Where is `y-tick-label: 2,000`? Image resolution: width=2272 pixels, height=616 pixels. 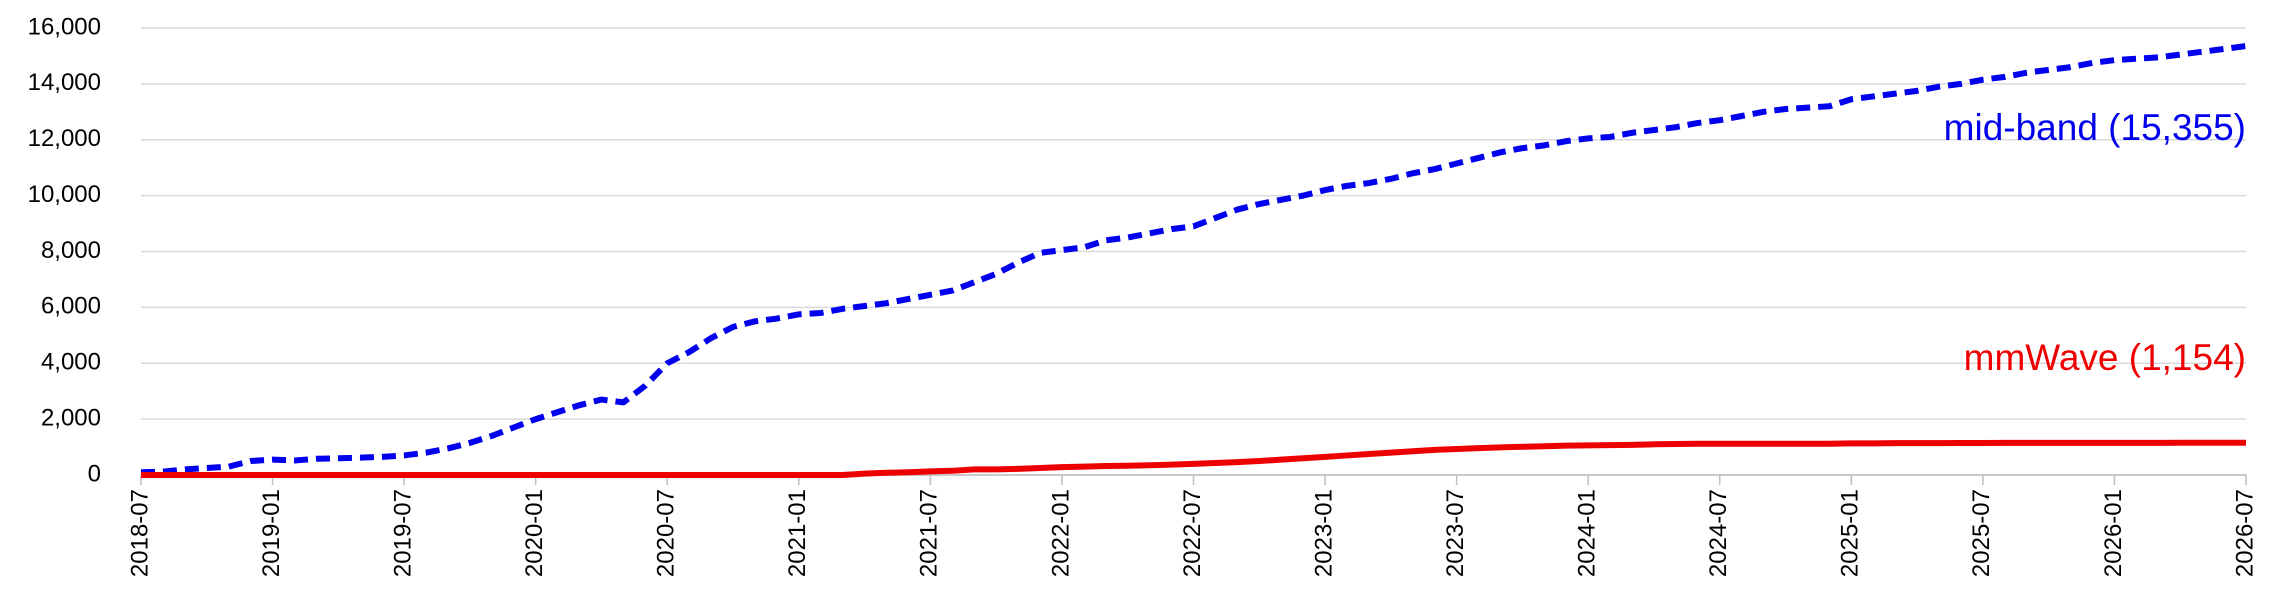
y-tick-label: 2,000 is located at coordinates (71, 417).